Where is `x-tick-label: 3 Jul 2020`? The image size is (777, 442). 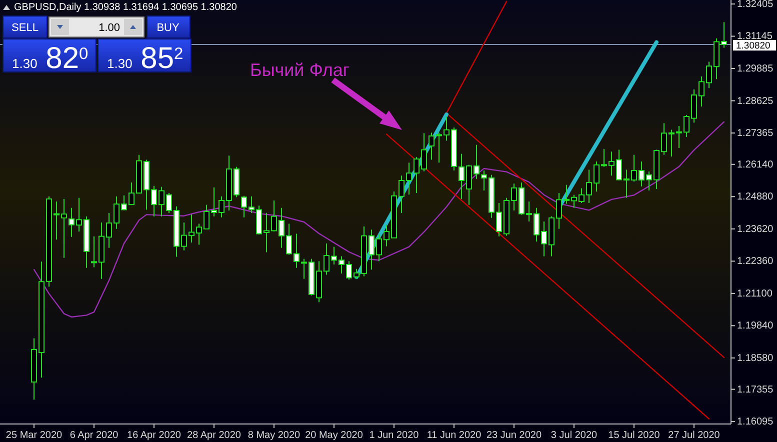 x-tick-label: 3 Jul 2020 is located at coordinates (574, 435).